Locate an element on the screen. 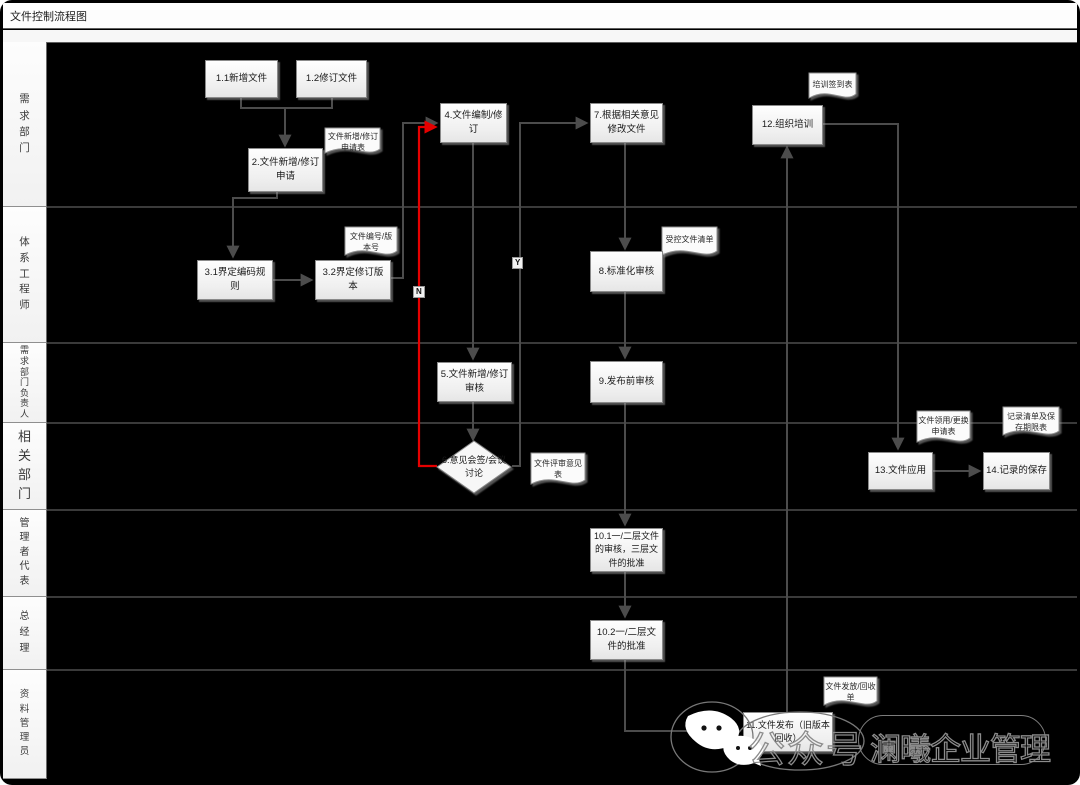  diagram-title-bar: 文件控制流程图 is located at coordinates (540, 16).